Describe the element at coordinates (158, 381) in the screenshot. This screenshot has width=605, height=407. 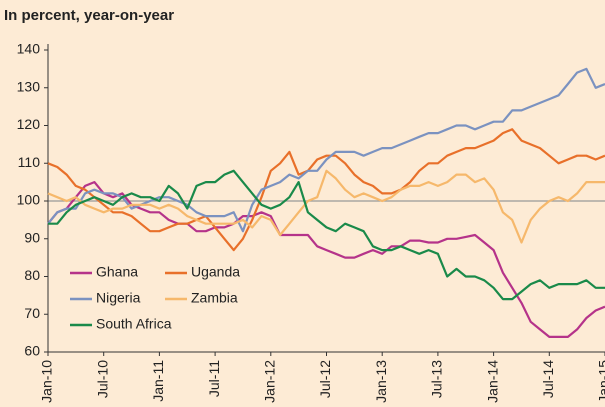
I see `x-tick-label: Jan-11` at that location.